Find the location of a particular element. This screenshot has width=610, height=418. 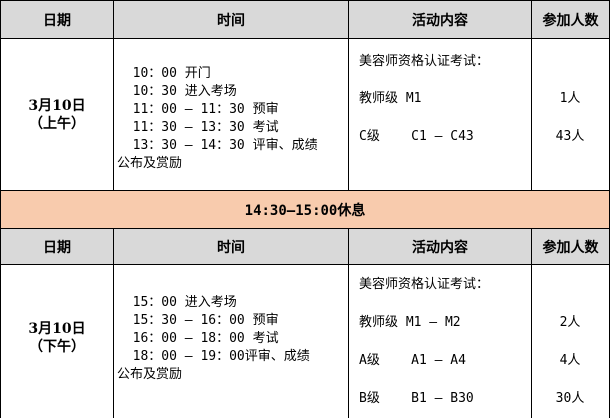

time-line: 13：30 — 14：30 评审、成绩 is located at coordinates (217, 145).